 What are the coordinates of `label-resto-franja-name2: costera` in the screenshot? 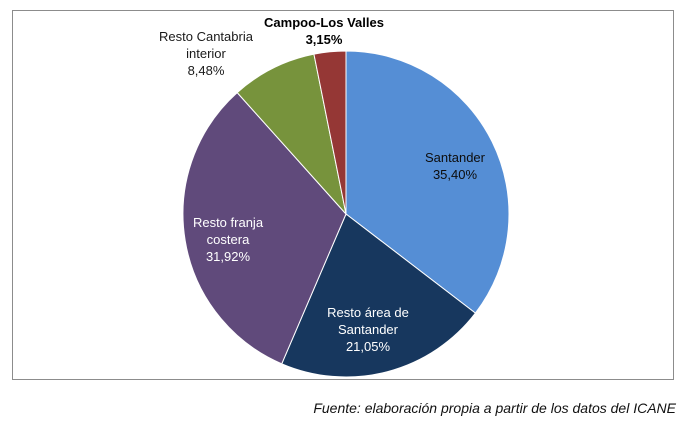 It's located at (228, 239).